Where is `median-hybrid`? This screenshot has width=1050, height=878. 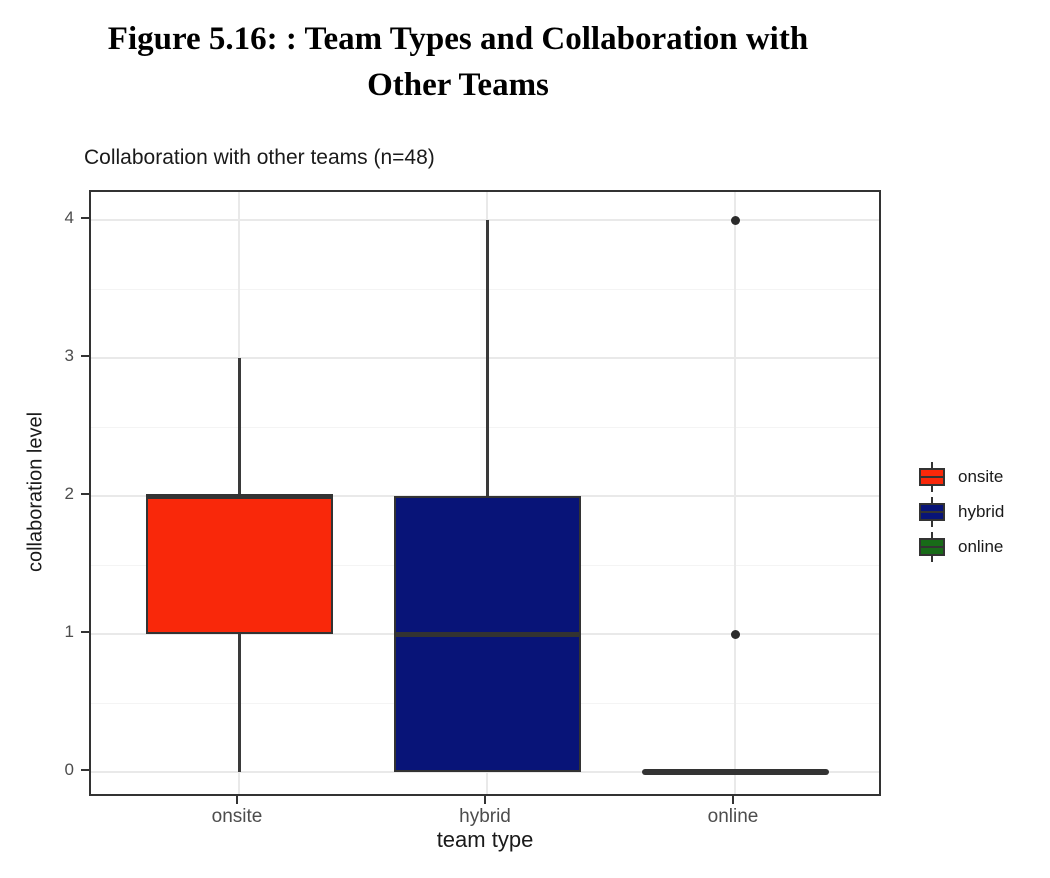 median-hybrid is located at coordinates (487, 634).